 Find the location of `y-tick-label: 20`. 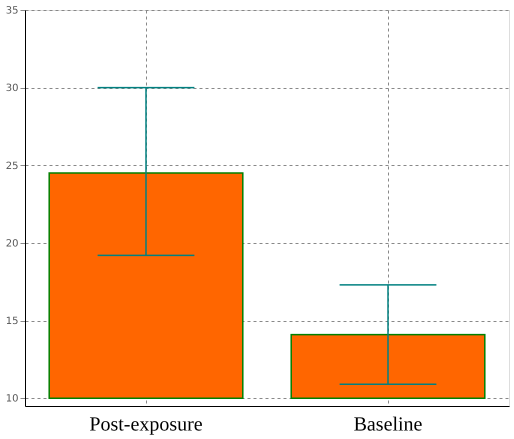

y-tick-label: 20 is located at coordinates (12, 244).